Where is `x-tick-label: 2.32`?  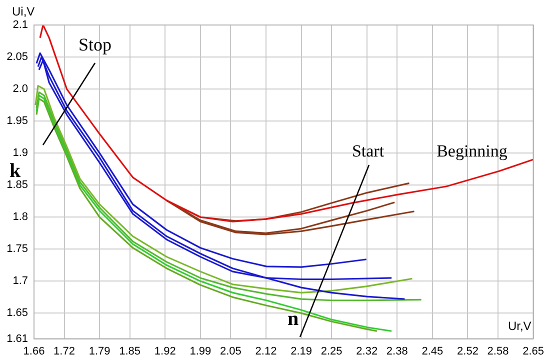
x-tick-label: 2.32 is located at coordinates (367, 351).